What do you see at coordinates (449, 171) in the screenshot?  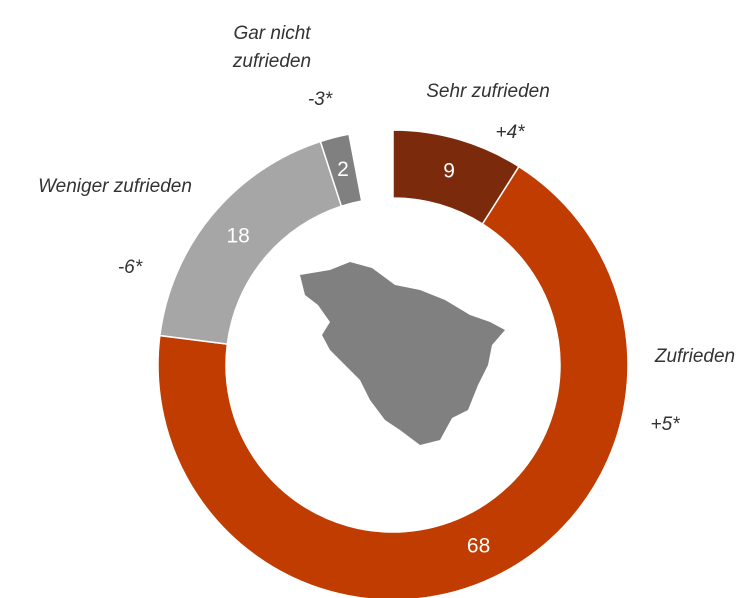 I see `value-label: 9` at bounding box center [449, 171].